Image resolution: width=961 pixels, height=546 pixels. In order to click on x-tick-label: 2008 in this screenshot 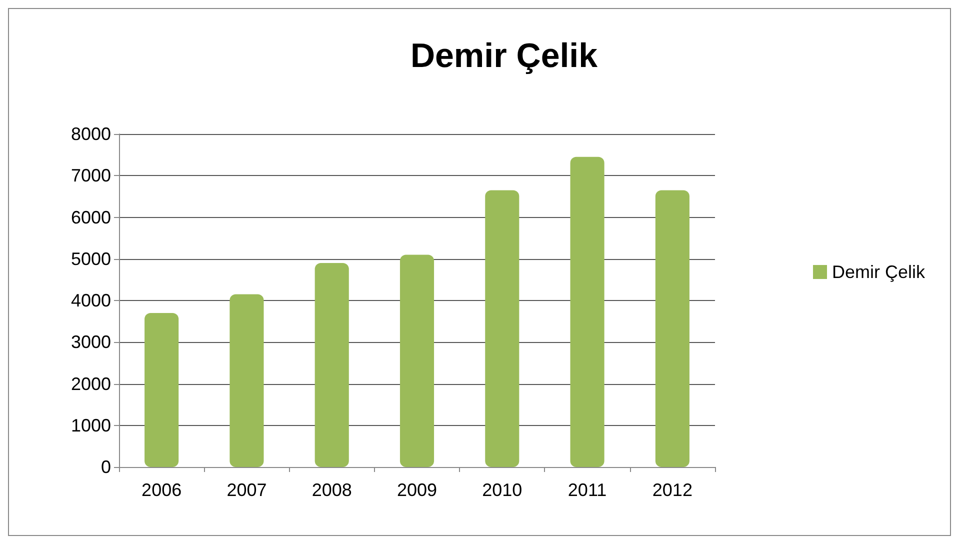, I will do `click(332, 490)`.